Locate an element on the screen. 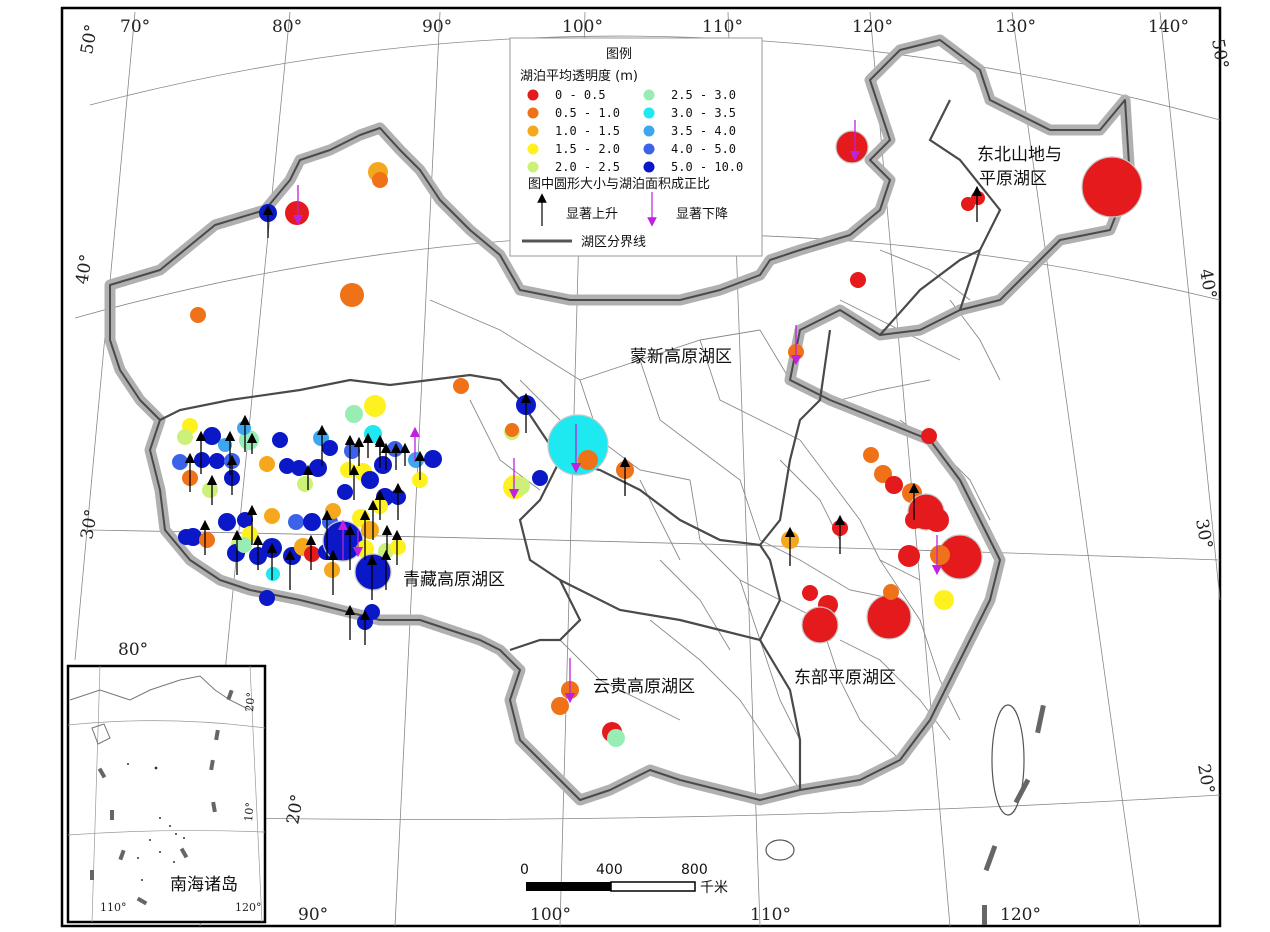 This screenshot has width=1270, height=932. graticule-bottom-labels: 90° 100° 110° 120° is located at coordinates (669, 915).